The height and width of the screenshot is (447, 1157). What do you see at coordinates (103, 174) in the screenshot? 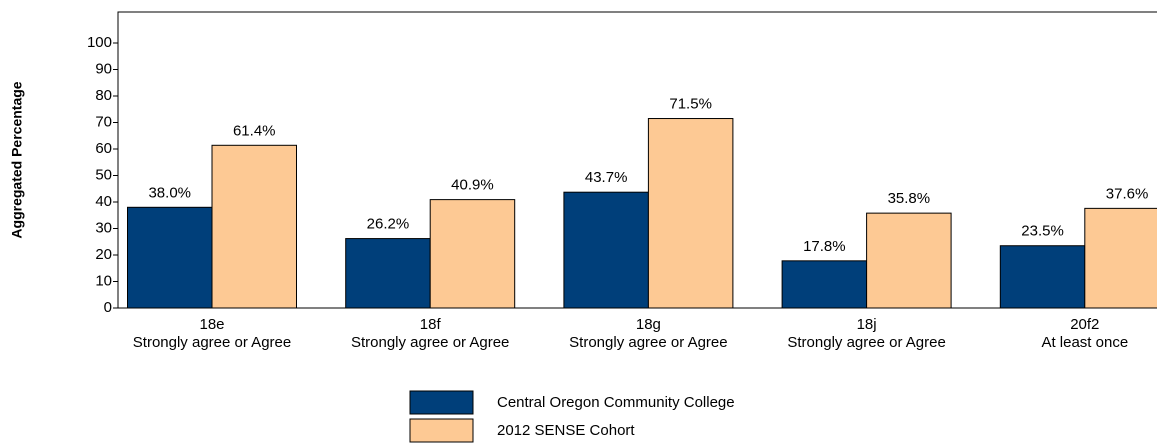
I see `y-tick-label: 50` at bounding box center [103, 174].